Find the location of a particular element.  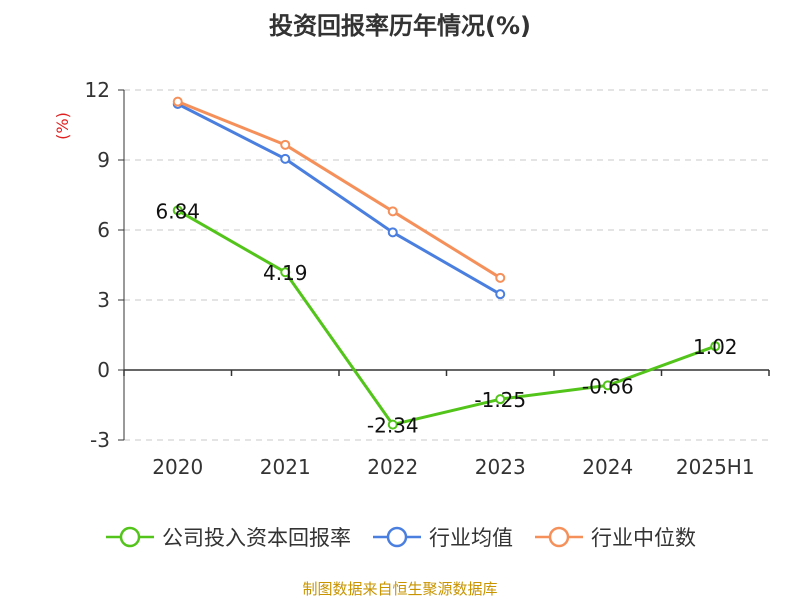

data-label: 1.02 is located at coordinates (715, 347).